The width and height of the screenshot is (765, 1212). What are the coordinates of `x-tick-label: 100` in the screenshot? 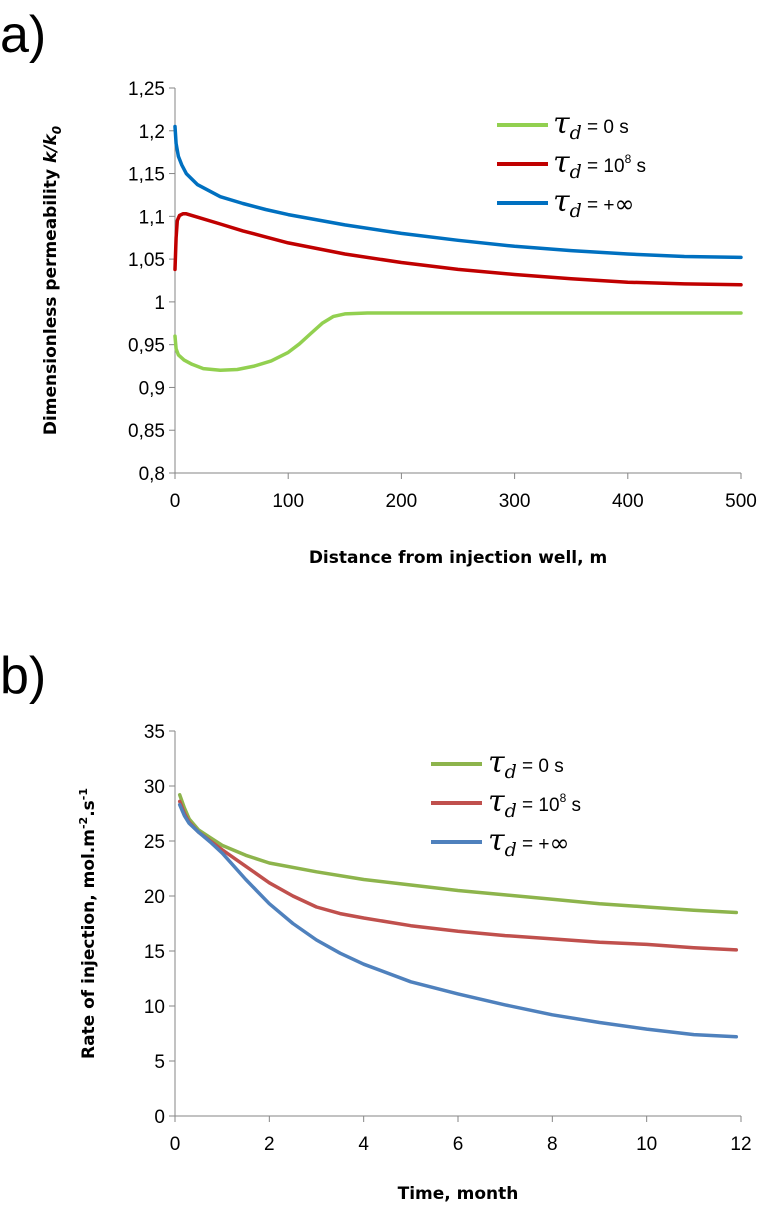 It's located at (288, 501).